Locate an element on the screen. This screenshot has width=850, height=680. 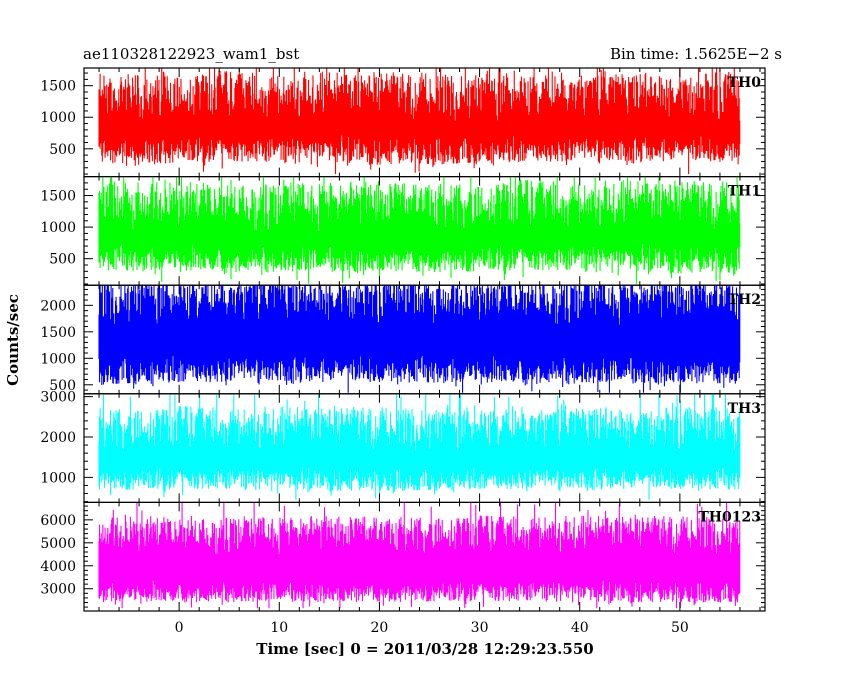
bin-time-label: Bin time: 1.5625E−2 s is located at coordinates (696, 54).